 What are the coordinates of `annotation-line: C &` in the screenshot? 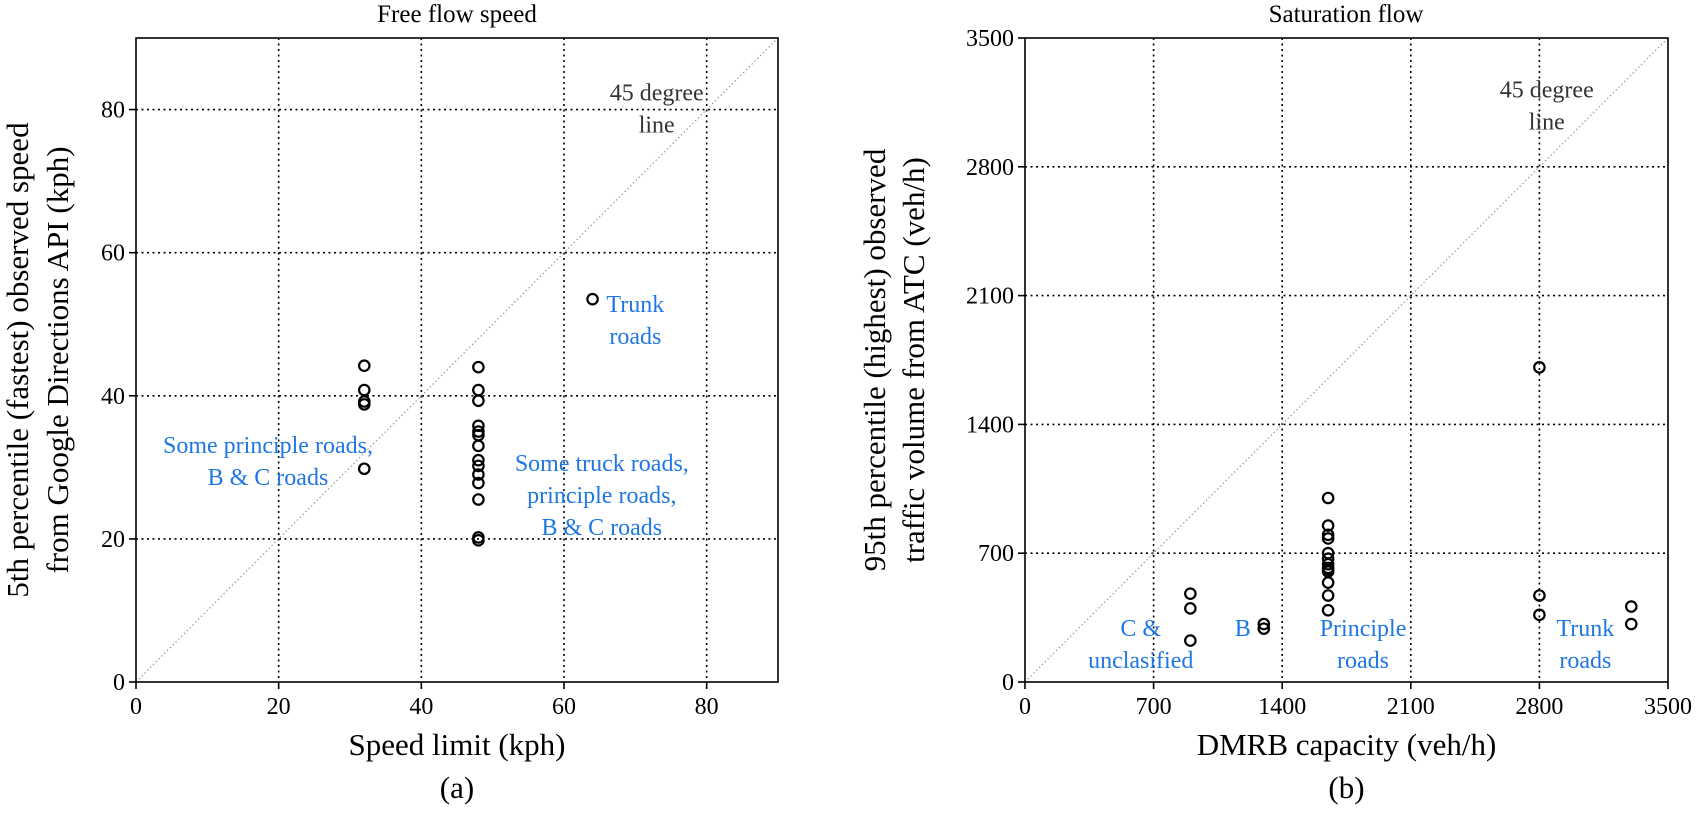 It's located at (1140, 629).